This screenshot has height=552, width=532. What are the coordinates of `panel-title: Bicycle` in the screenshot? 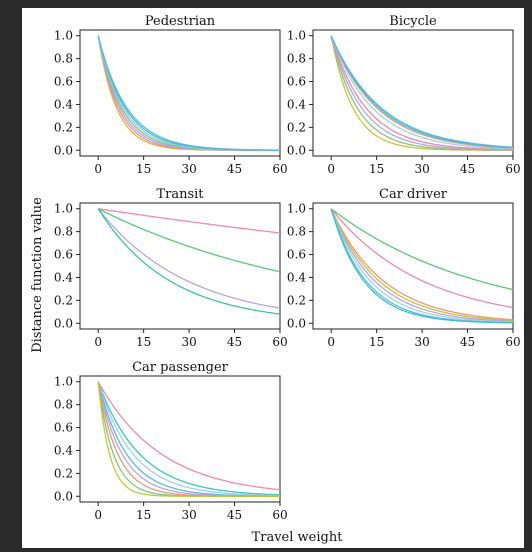 It's located at (413, 21).